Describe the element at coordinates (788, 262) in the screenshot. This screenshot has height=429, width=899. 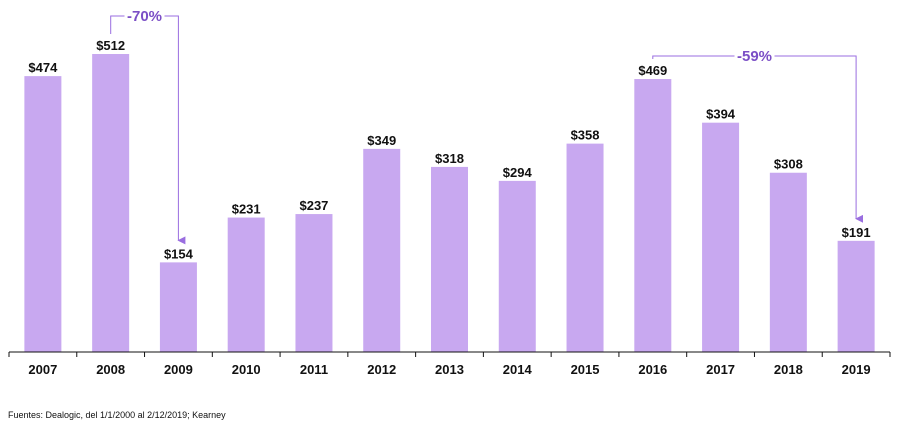
I see `bar-2018` at that location.